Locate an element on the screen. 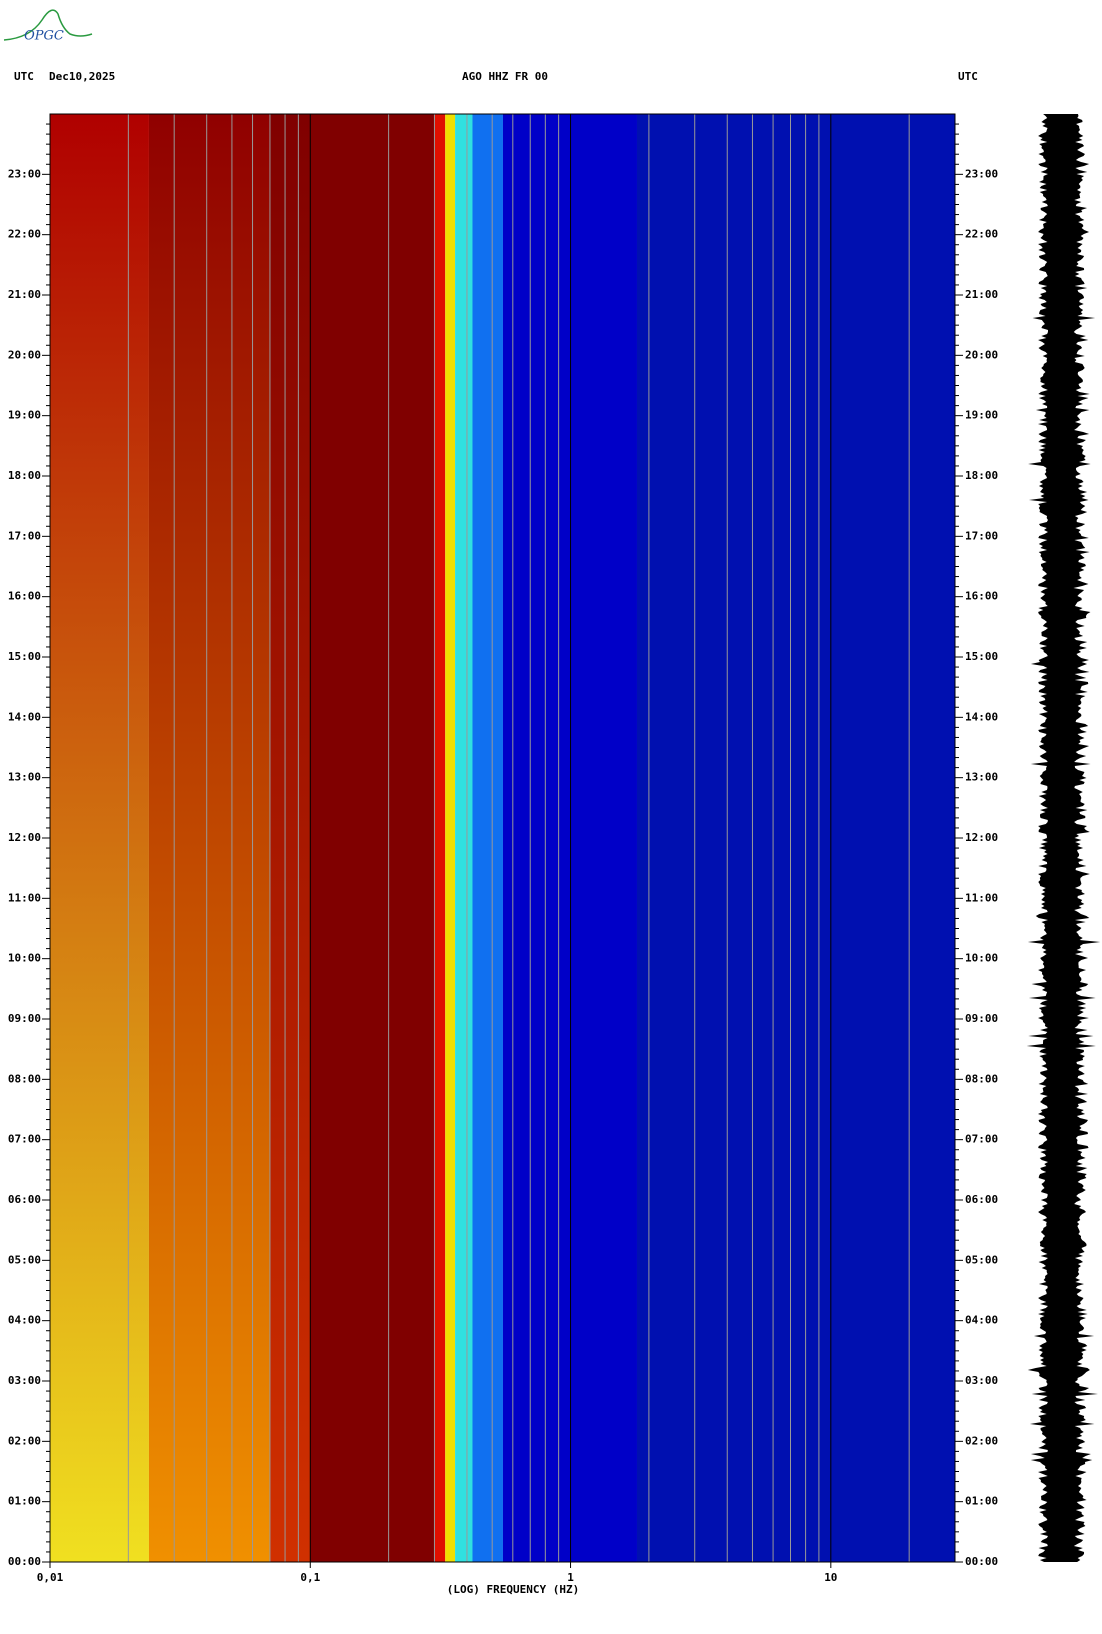 This screenshot has width=1102, height=1634. logo: OPGC is located at coordinates (48, 26).